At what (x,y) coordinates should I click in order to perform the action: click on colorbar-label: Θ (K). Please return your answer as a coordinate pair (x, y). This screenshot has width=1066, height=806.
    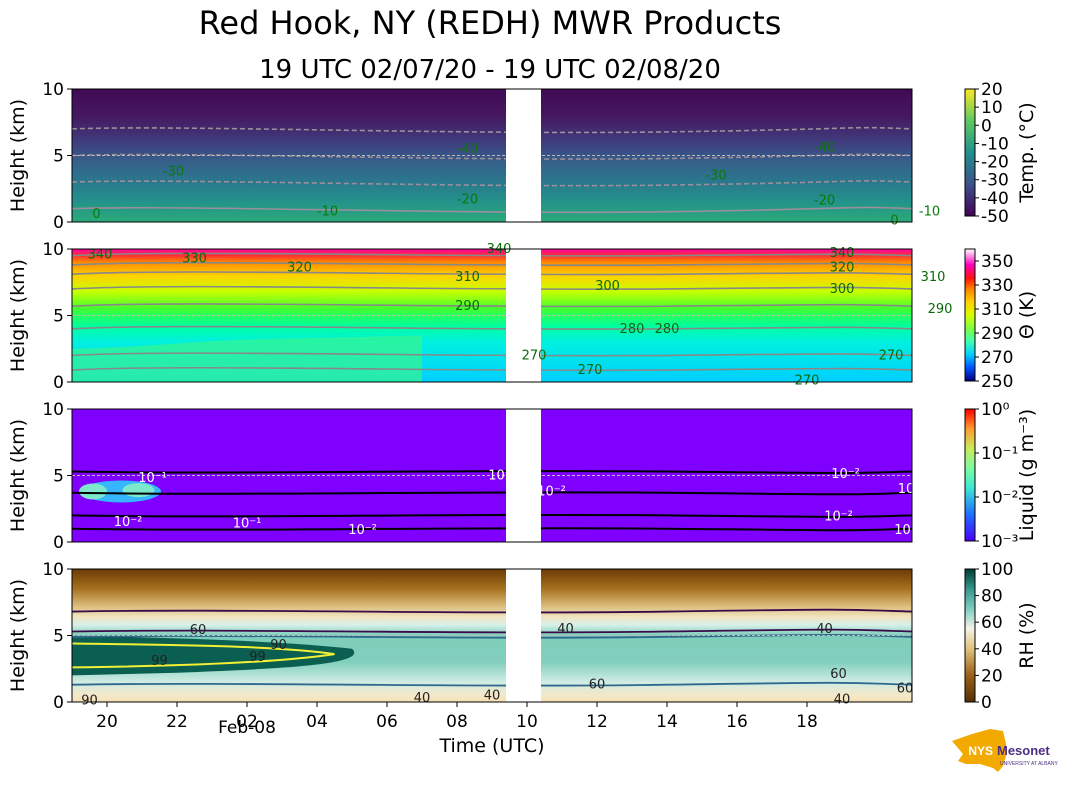
    Looking at the image, I should click on (1027, 315).